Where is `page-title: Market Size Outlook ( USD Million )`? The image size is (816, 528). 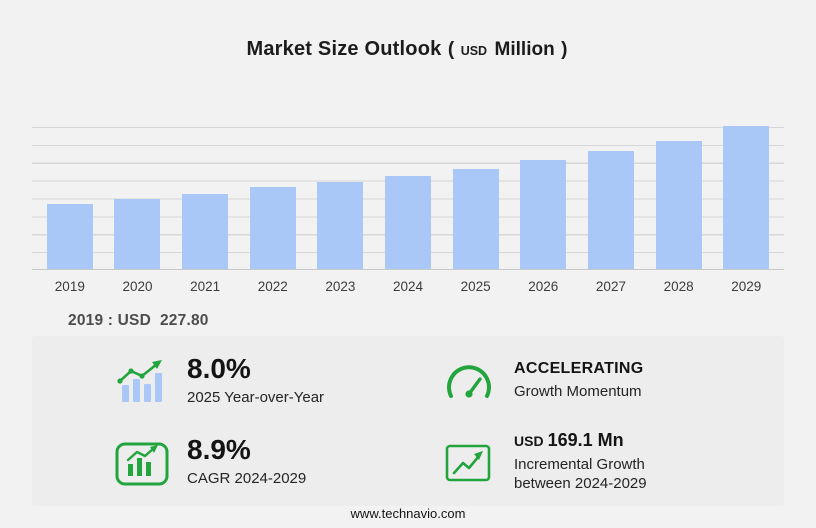
page-title: Market Size Outlook ( USD Million ) is located at coordinates (408, 49).